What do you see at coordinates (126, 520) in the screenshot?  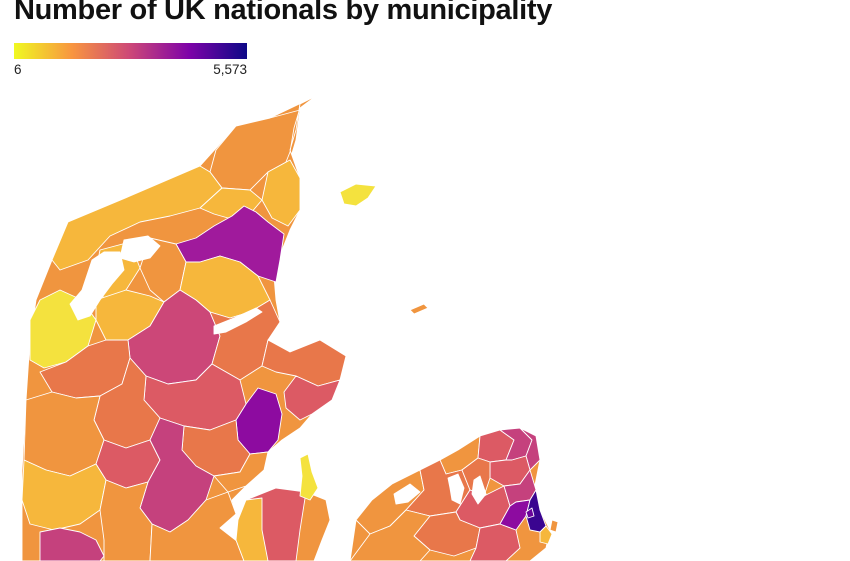 I see `region-vejen` at bounding box center [126, 520].